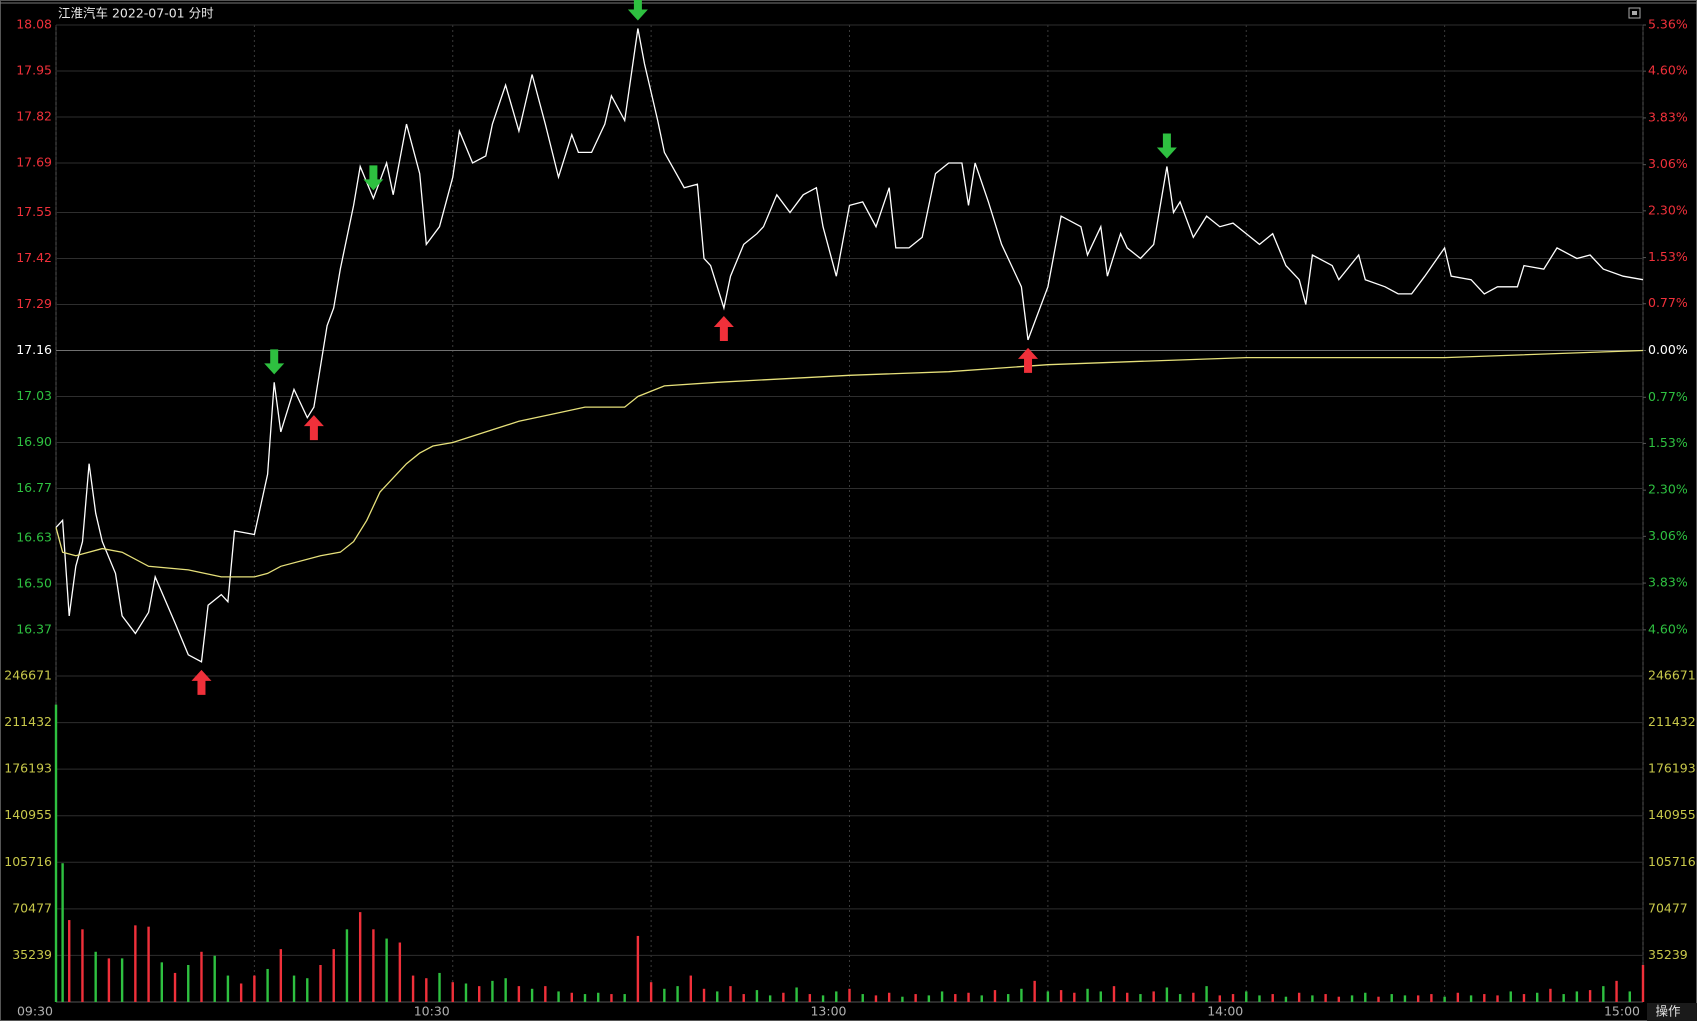  Describe the element at coordinates (1668, 907) in the screenshot. I see `volume-tick-label-right: 70477` at that location.